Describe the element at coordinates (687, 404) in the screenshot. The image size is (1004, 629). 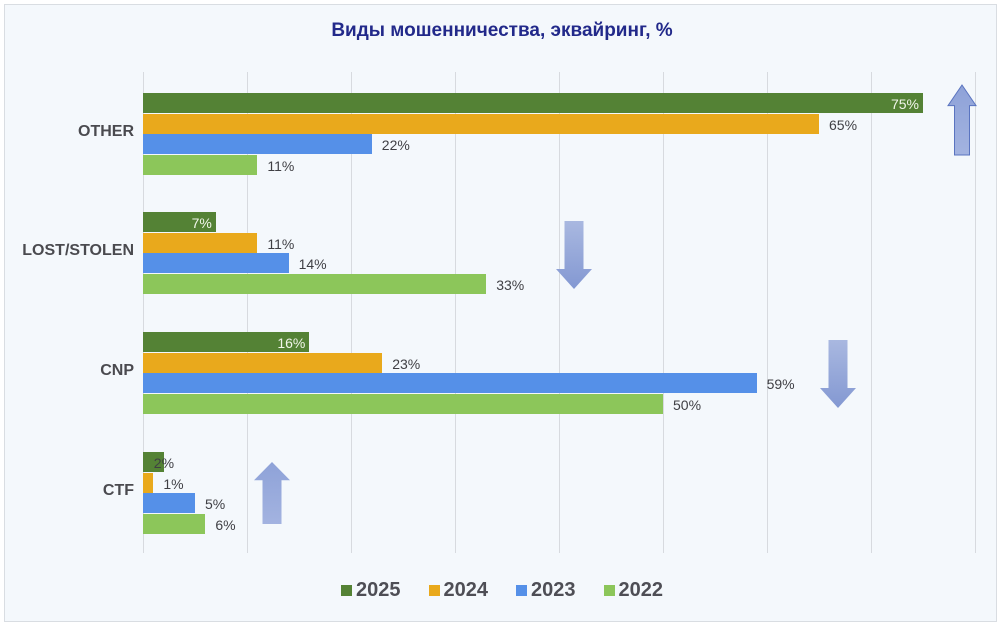
I see `data-label: 50%` at that location.